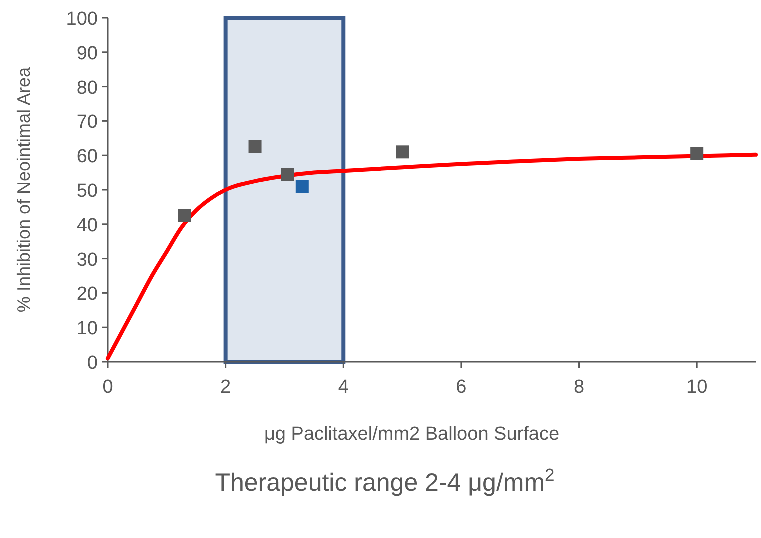 This screenshot has width=761, height=538. I want to click on y-axis-title: % Inhibition of Neointimal Area, so click(24, 189).